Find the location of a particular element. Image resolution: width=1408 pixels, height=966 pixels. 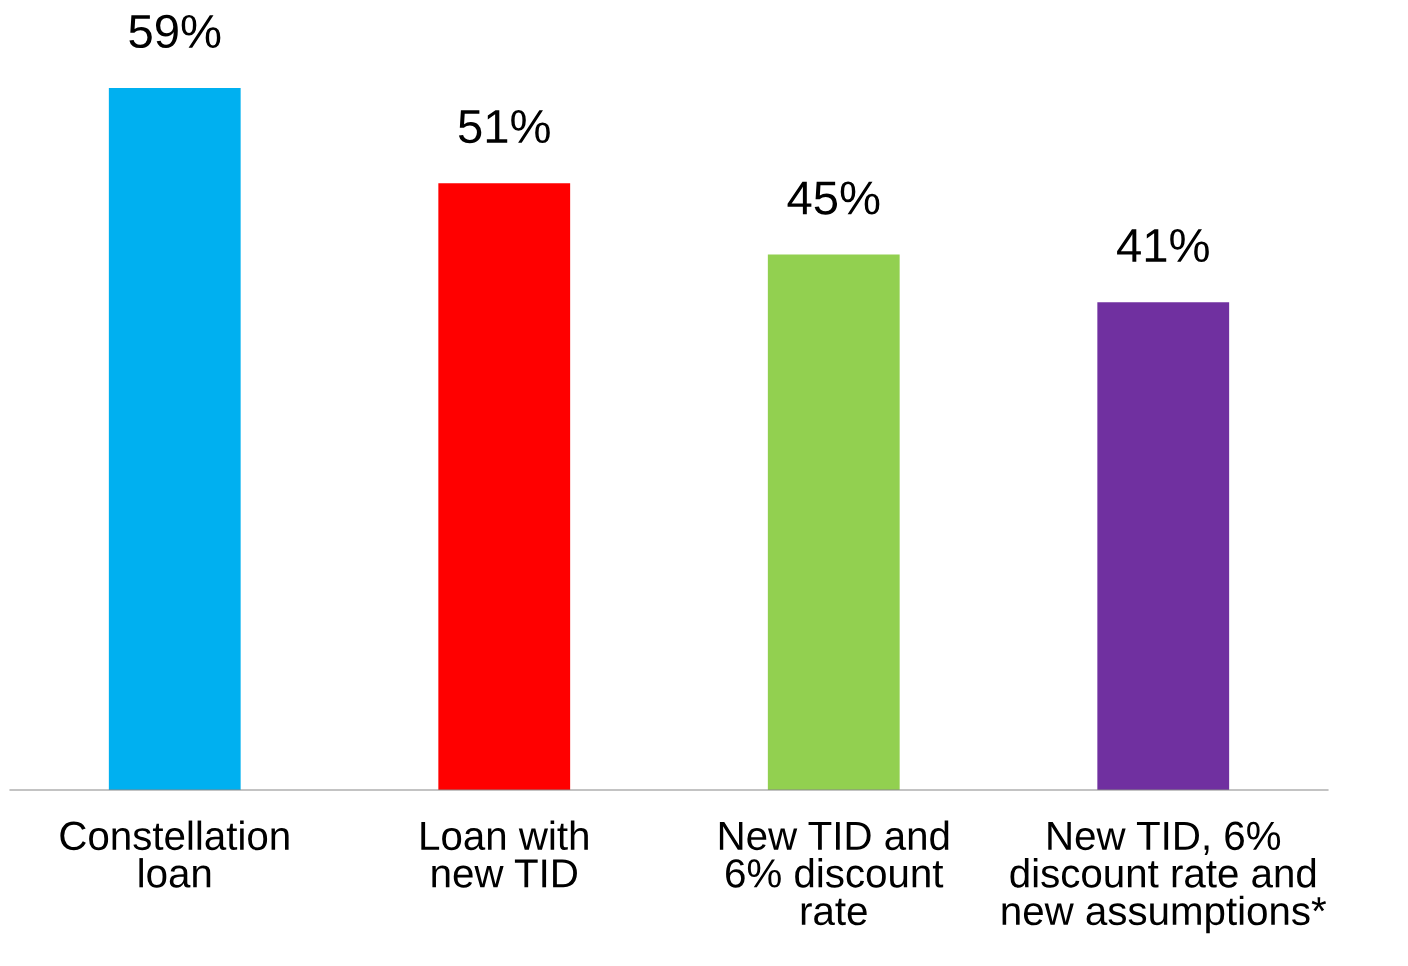

x-tick-label: New TID, 6% discount rate and new assumptions* is located at coordinates (1164, 877).